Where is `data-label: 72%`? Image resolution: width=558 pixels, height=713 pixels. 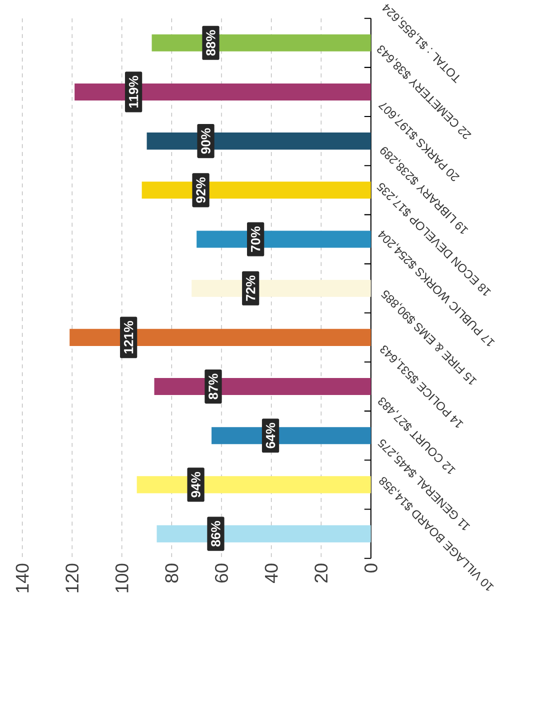
data-label: 72% is located at coordinates (251, 288).